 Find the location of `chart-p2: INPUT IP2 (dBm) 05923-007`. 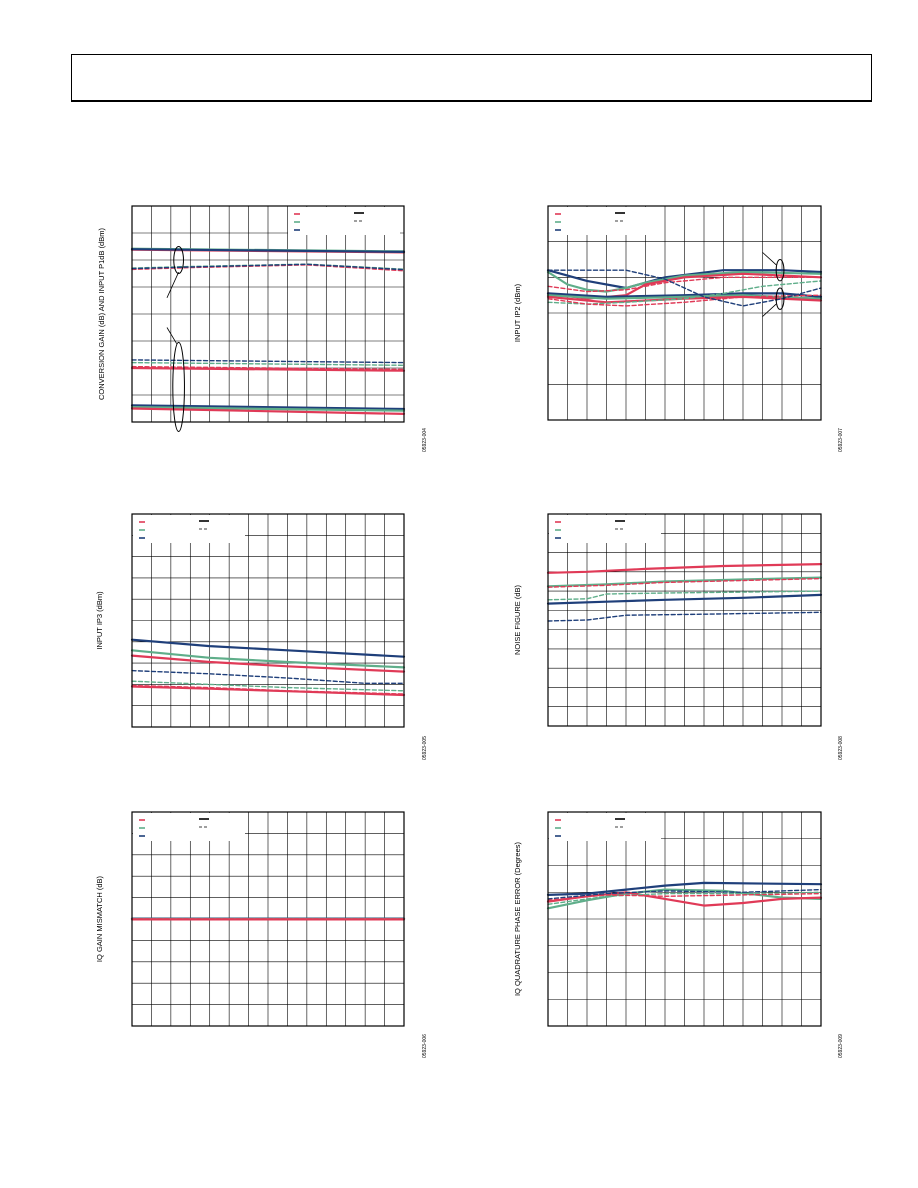

chart-p2: INPUT IP2 (dBm) 05923-007 is located at coordinates (678, 328).